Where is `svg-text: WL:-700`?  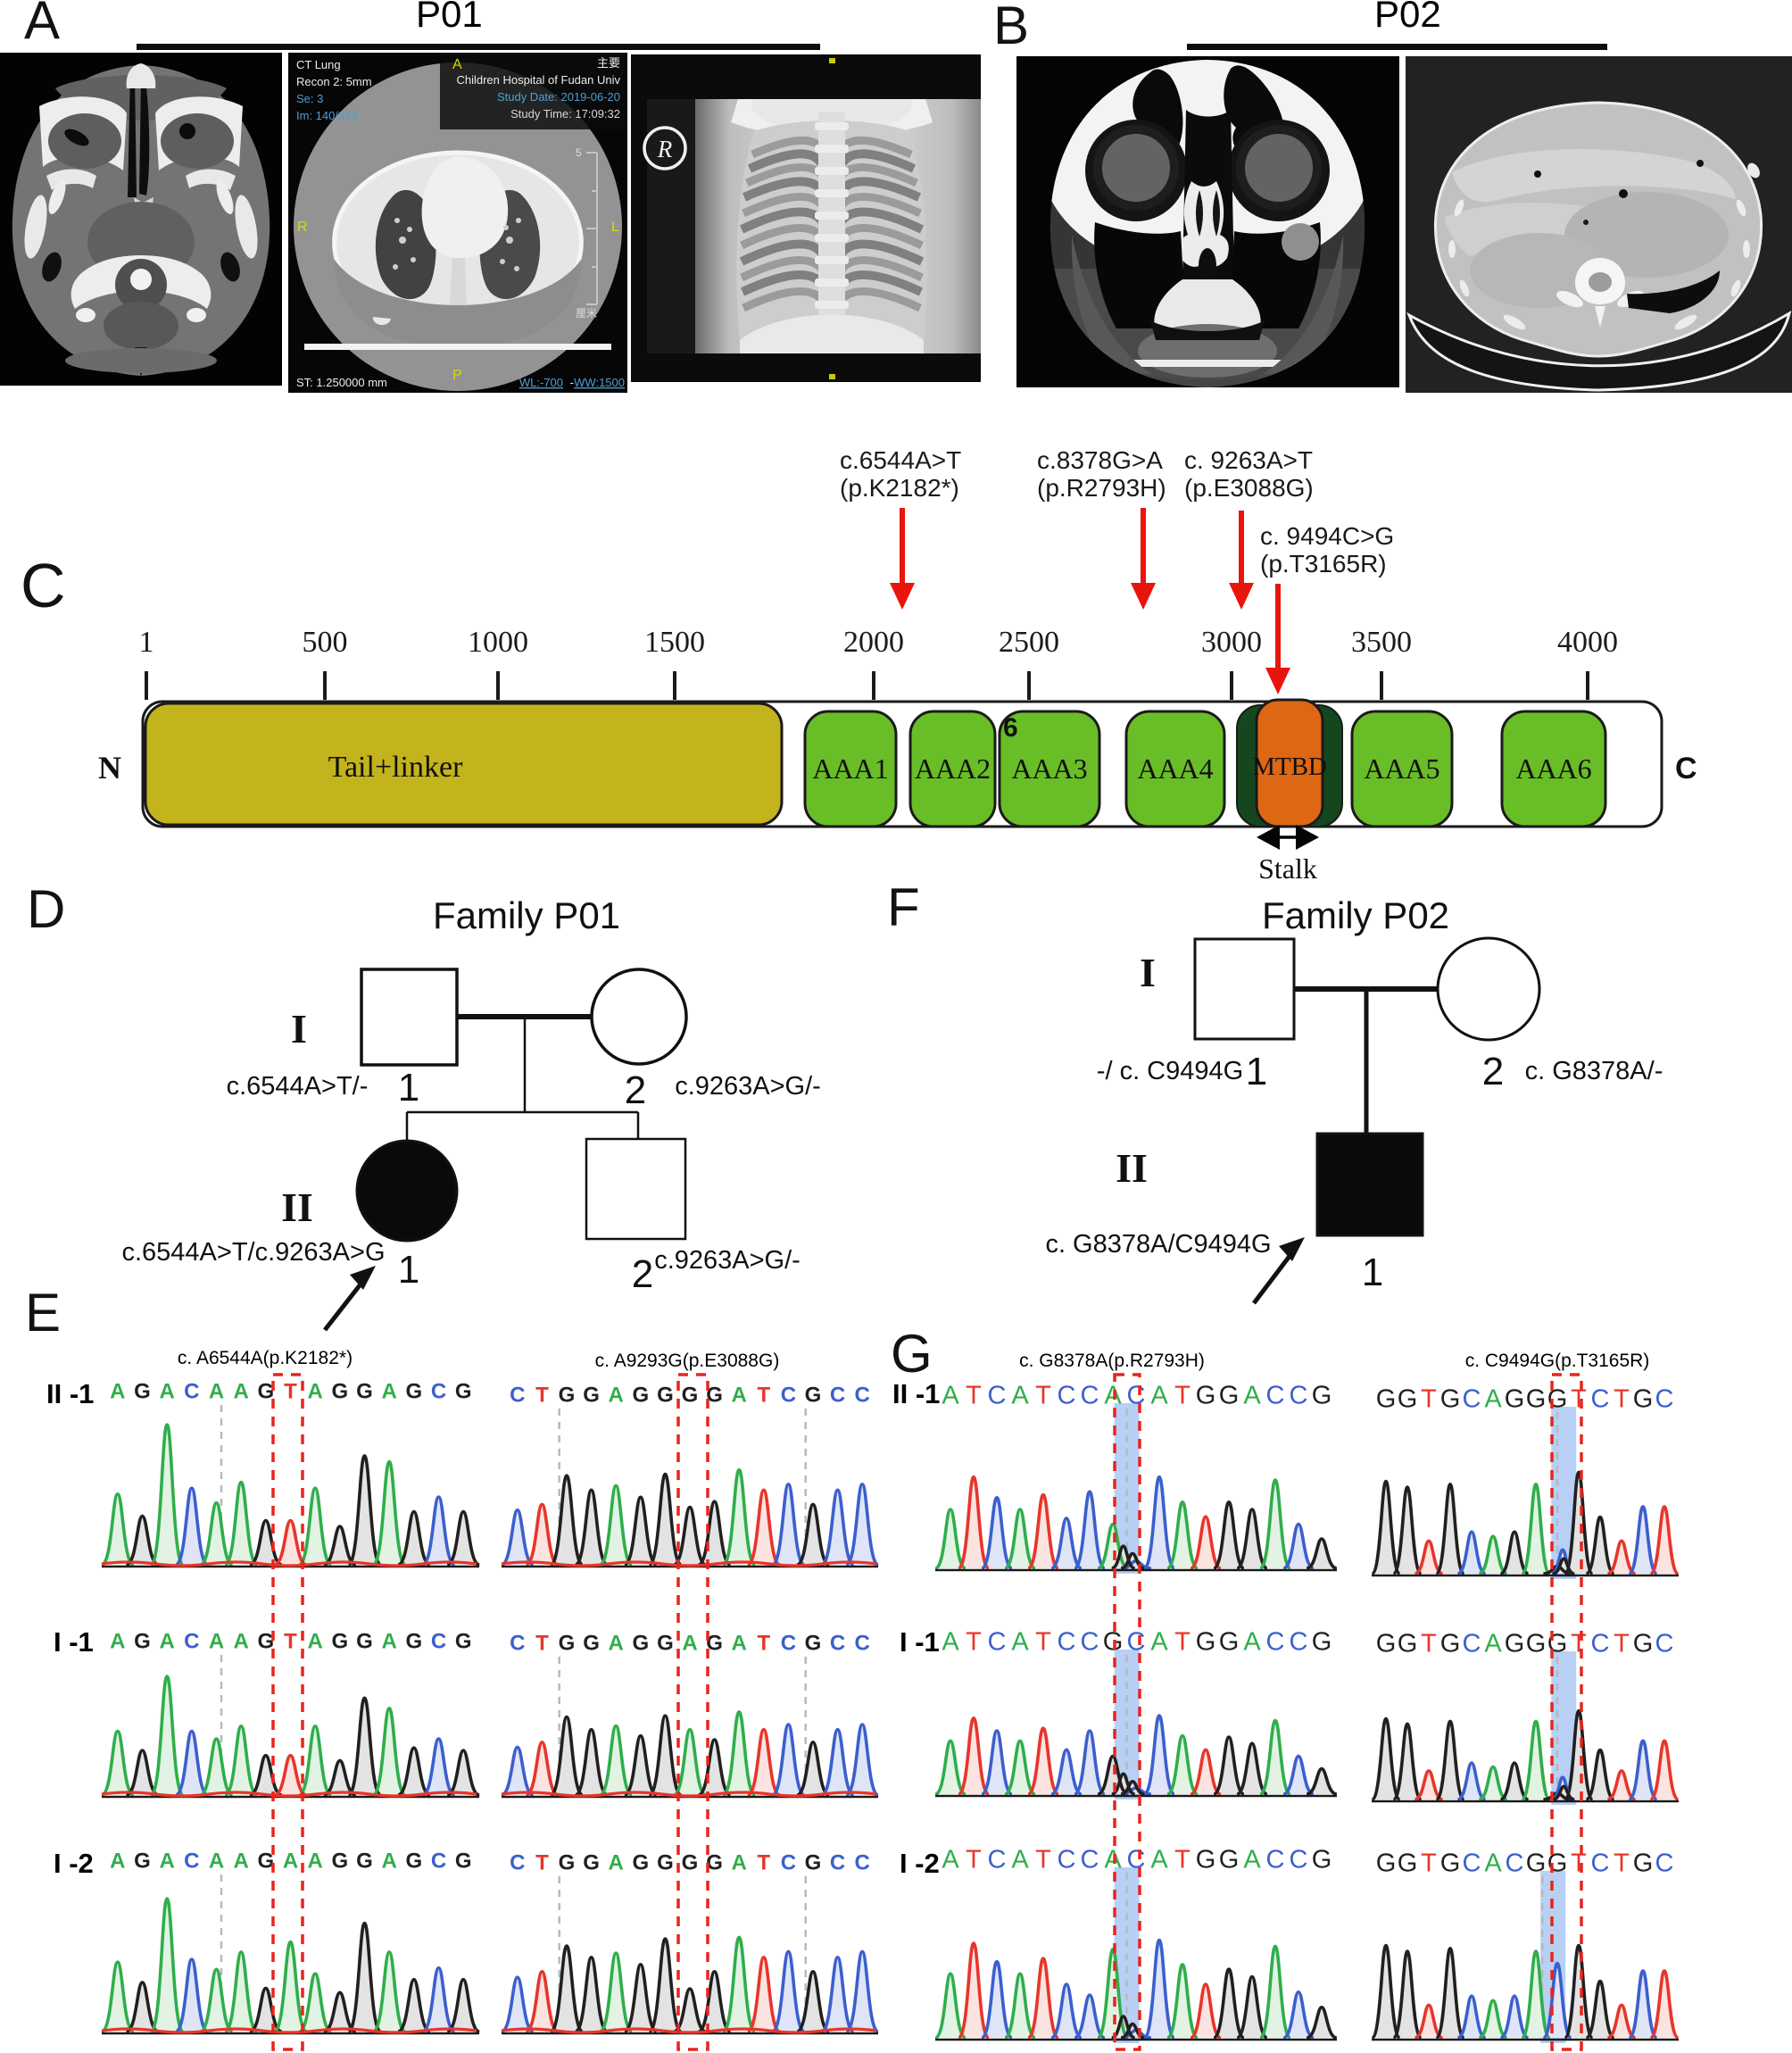 svg-text: WL:-700 is located at coordinates (541, 383).